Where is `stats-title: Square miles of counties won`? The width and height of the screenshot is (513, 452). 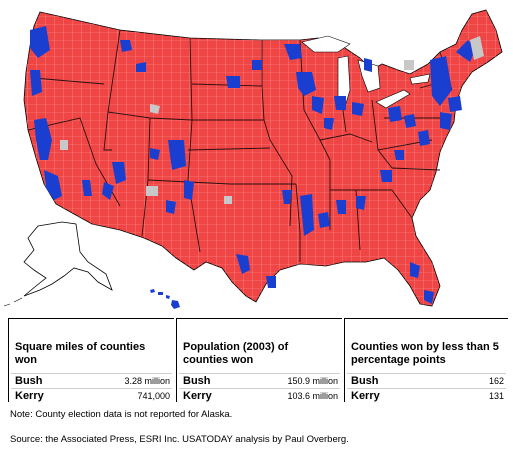 stats-title: Square miles of counties won is located at coordinates (80, 353).